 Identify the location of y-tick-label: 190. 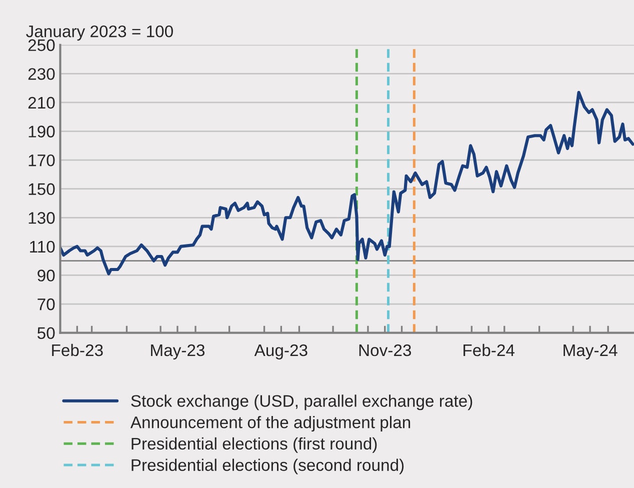
(41, 132).